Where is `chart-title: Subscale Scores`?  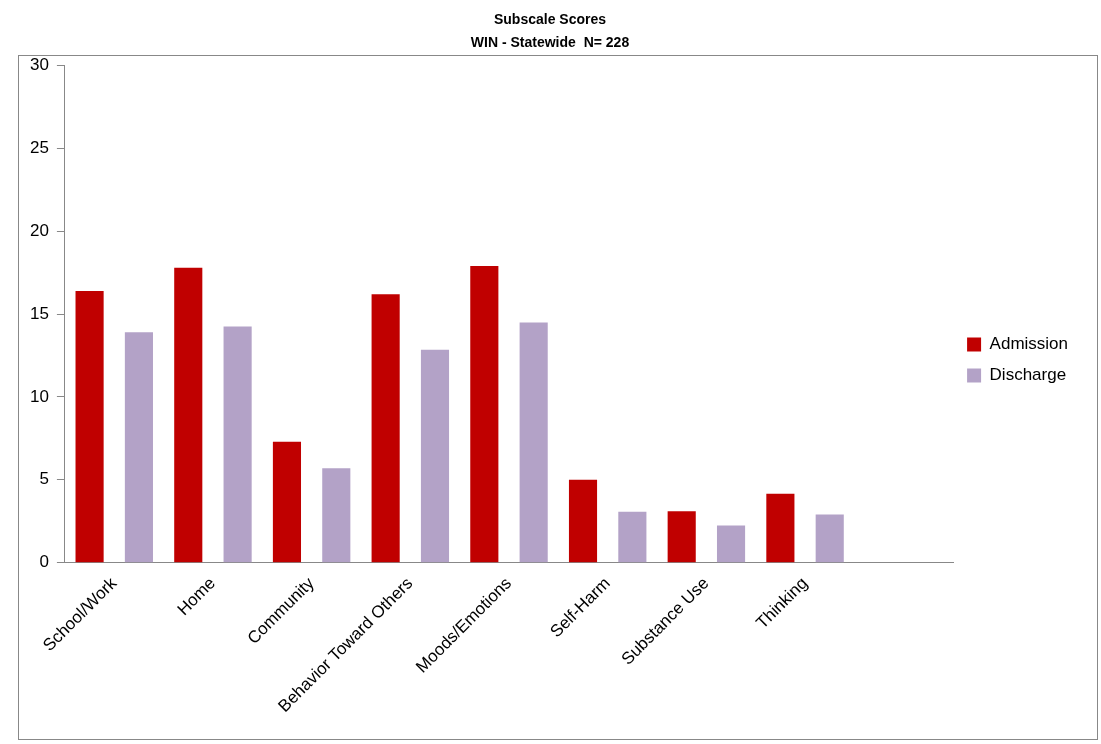 chart-title: Subscale Scores is located at coordinates (550, 19).